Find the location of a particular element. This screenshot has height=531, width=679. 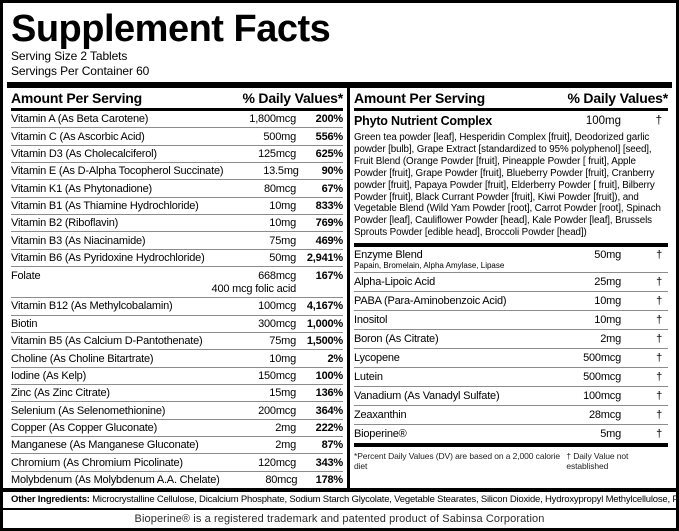

ingredient-amount: 25mg is located at coordinates (607, 281).